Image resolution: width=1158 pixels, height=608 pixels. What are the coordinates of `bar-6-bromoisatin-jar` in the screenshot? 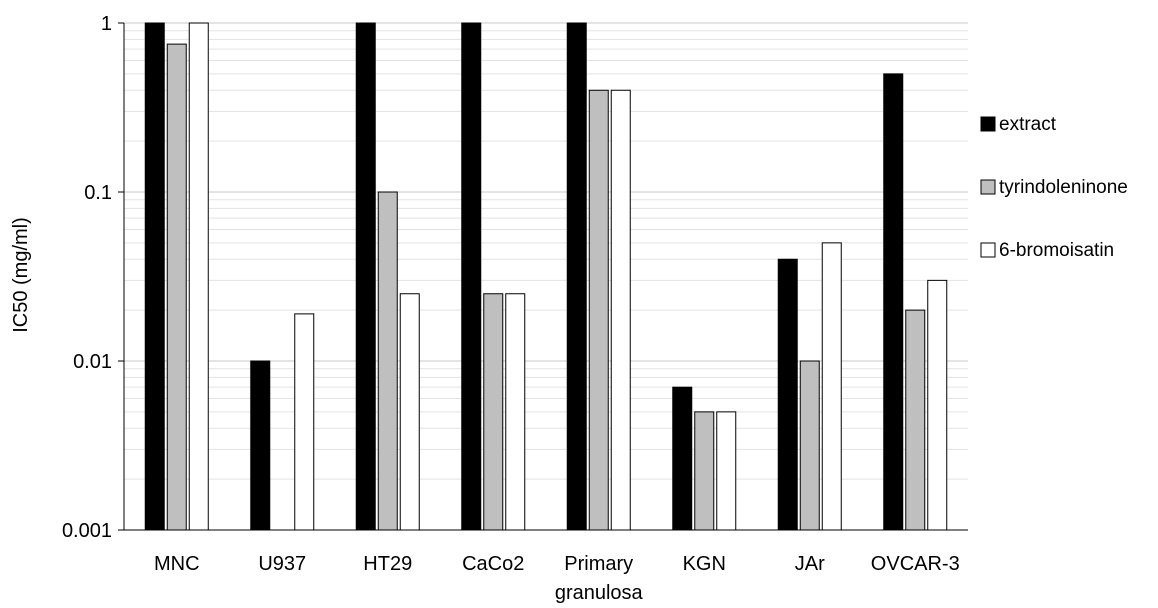 It's located at (831, 386).